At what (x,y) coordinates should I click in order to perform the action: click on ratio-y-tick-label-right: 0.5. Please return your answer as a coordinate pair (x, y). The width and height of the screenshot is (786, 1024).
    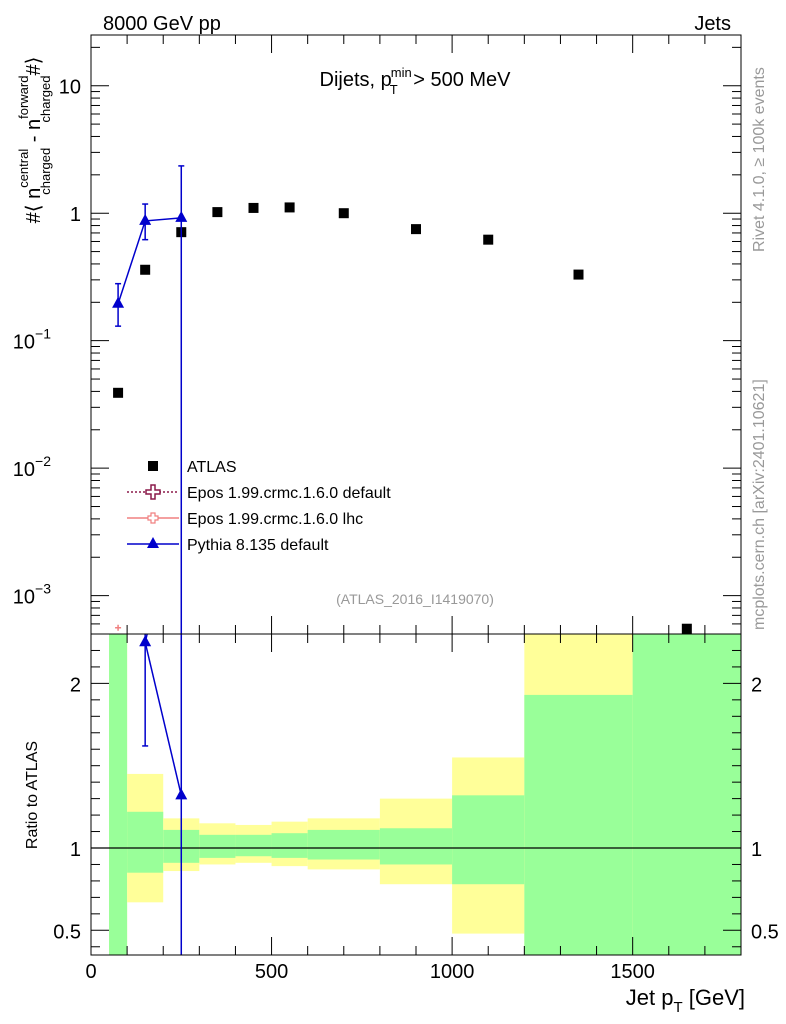
    Looking at the image, I should click on (765, 932).